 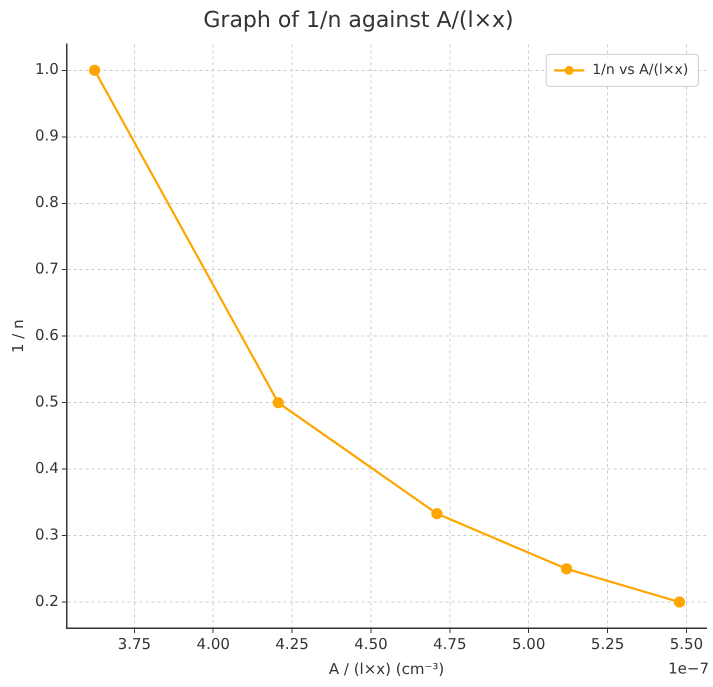 What do you see at coordinates (371, 643) in the screenshot?
I see `x-tick-label: 4.50` at bounding box center [371, 643].